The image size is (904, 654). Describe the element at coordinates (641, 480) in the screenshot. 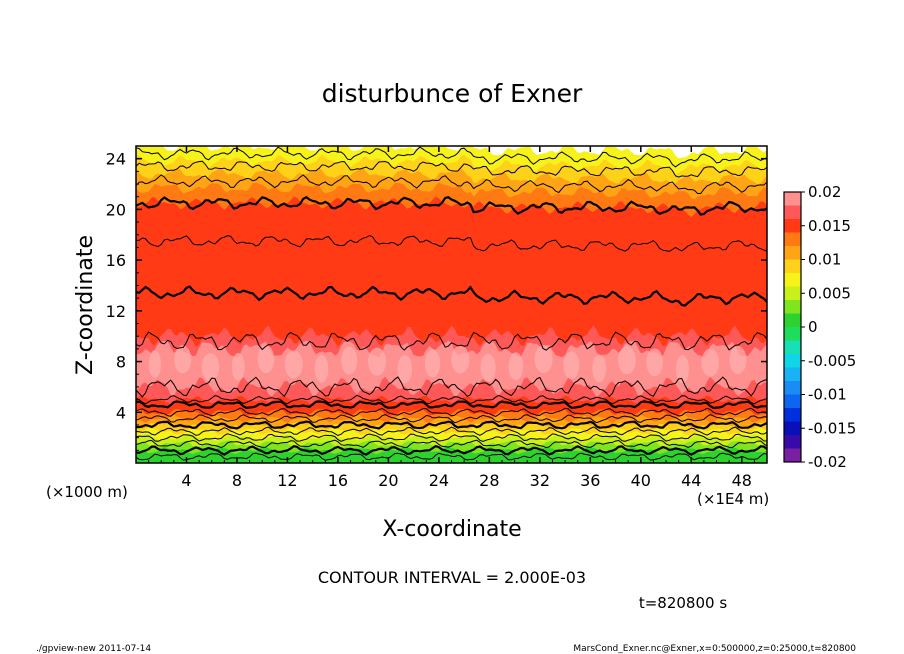

I see `x-tick-label: 40` at that location.